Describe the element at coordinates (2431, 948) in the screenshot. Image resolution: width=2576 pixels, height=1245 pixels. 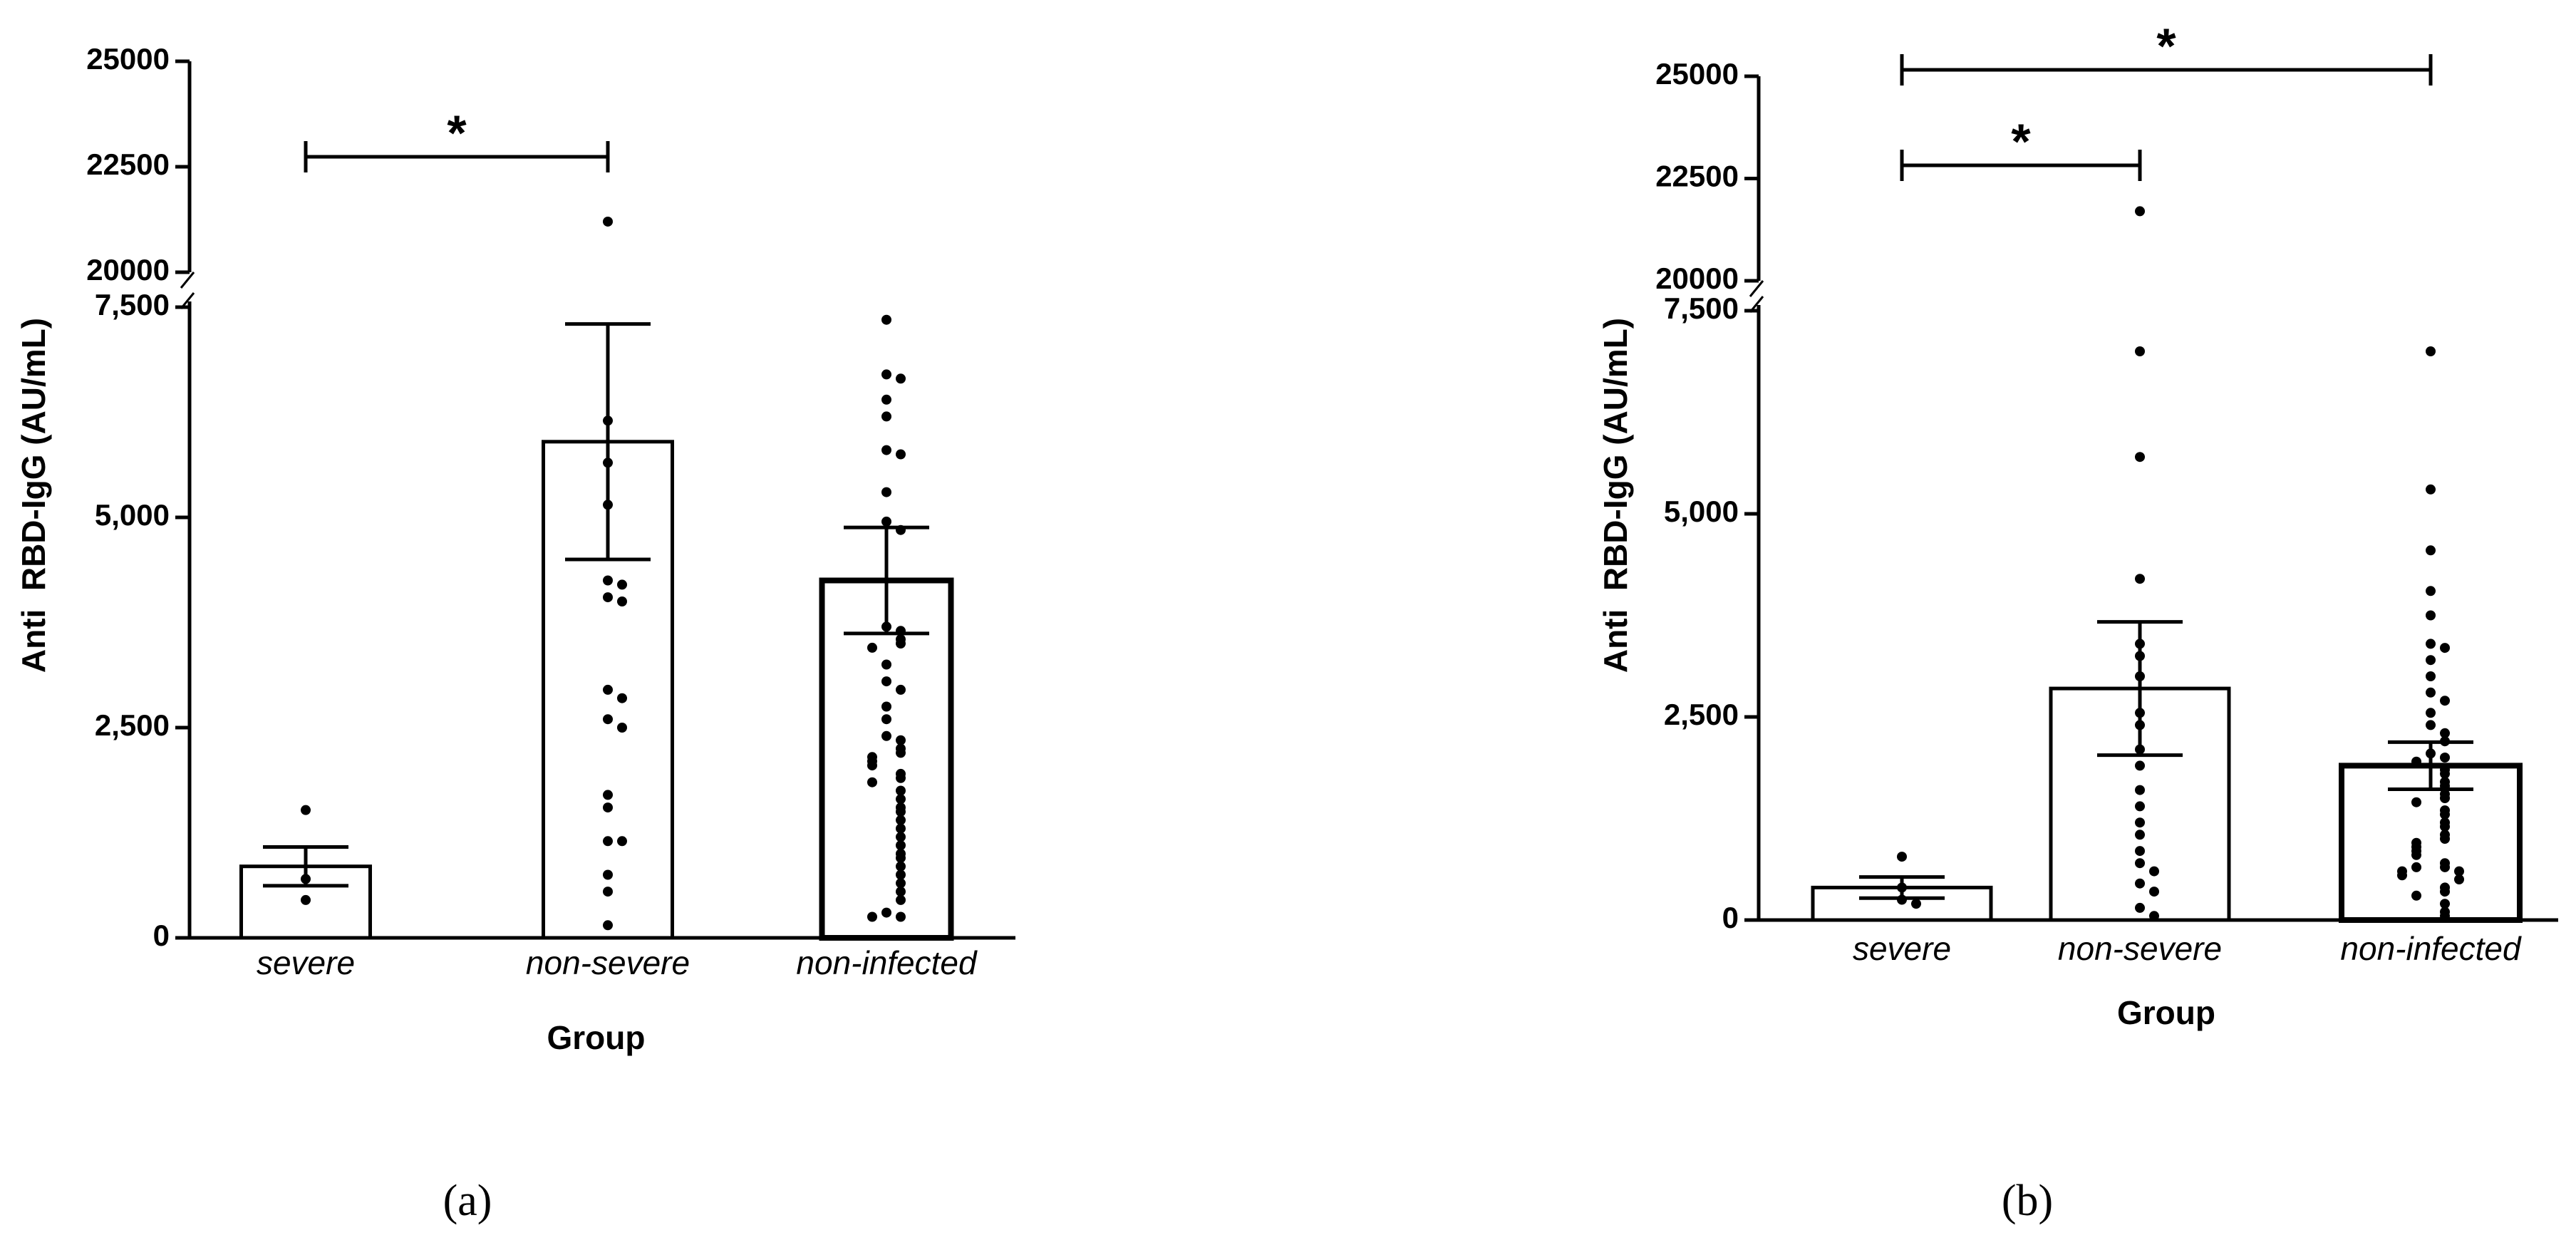
I see `x-tick-label: non-infected` at that location.